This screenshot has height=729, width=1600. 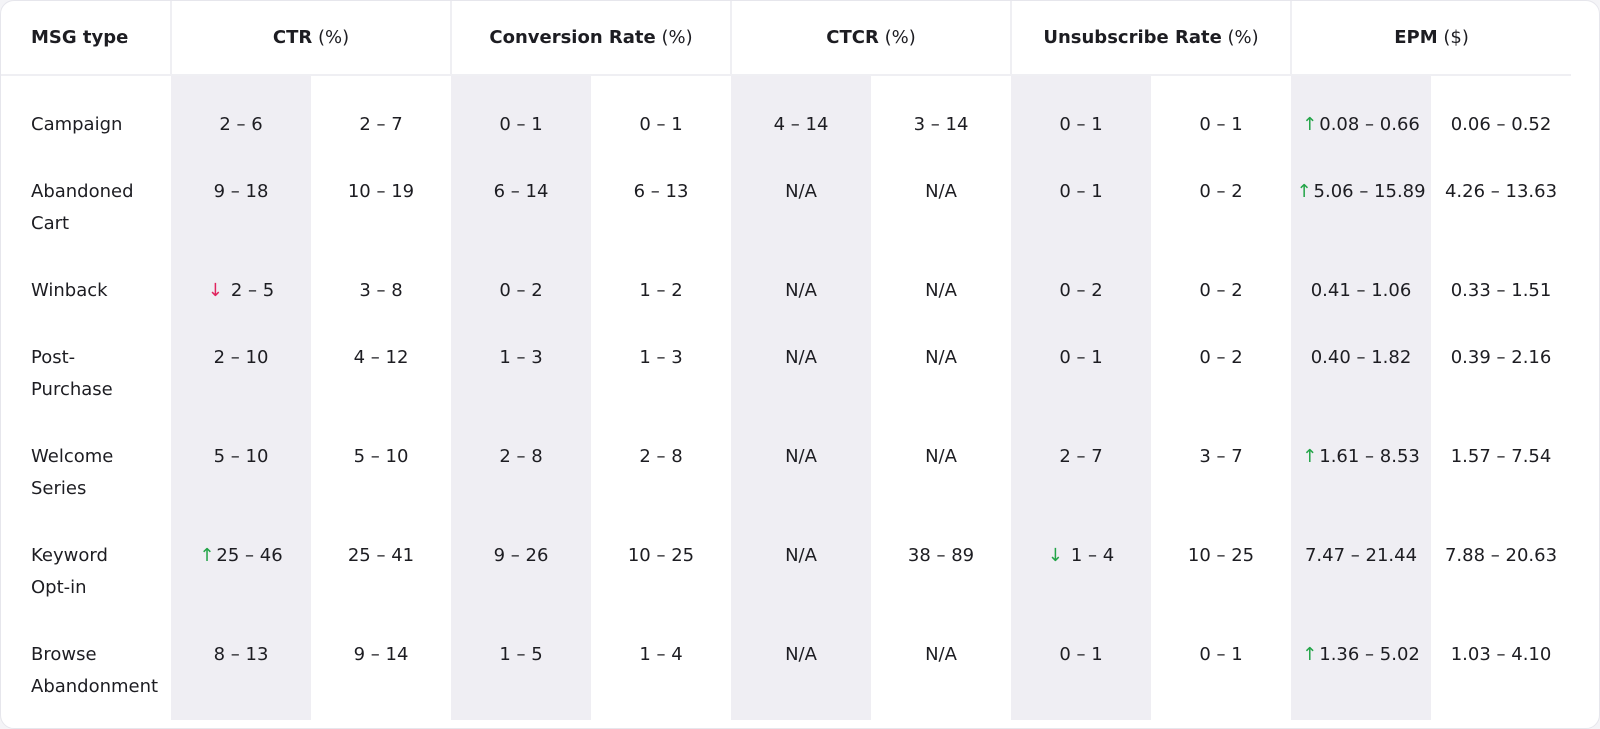 I want to click on header-cell: Unsubscribe Rate (%), so click(x=1151, y=38).